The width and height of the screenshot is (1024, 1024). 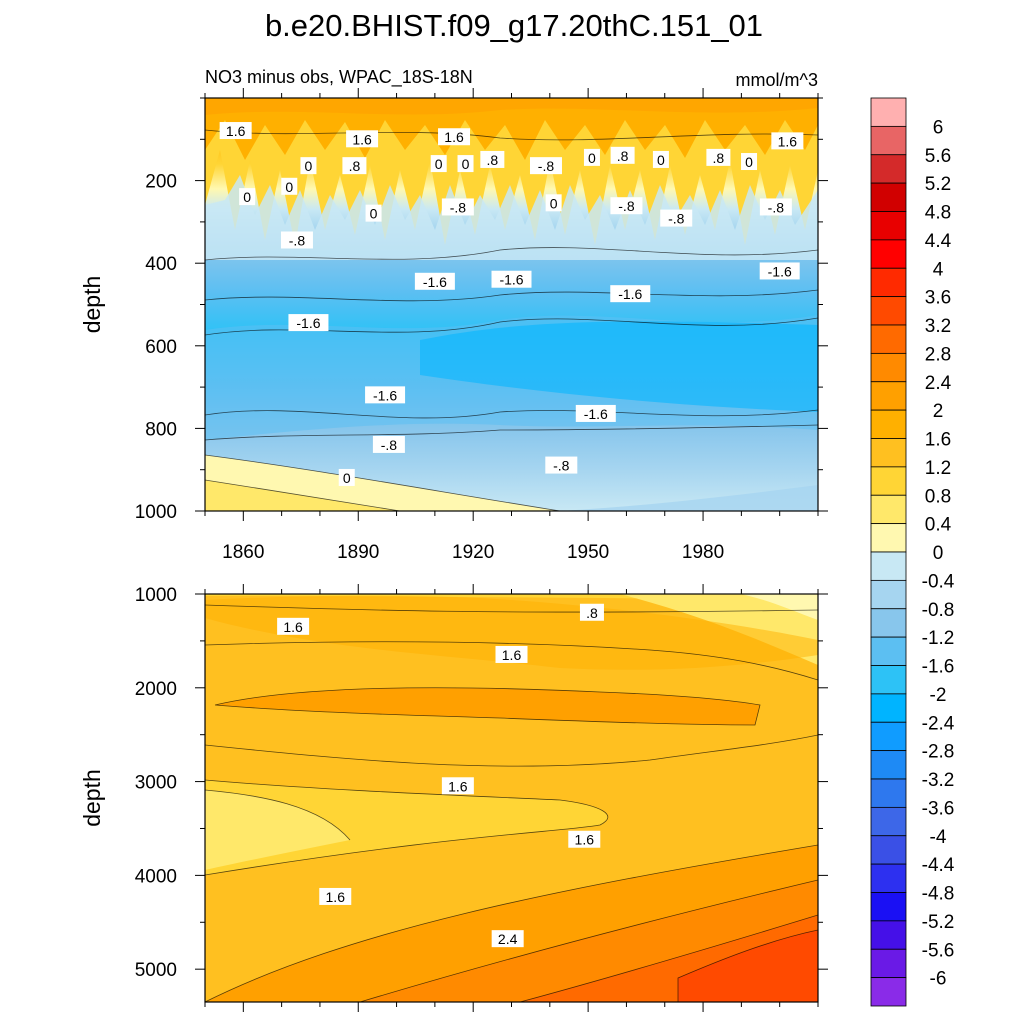 What do you see at coordinates (938, 241) in the screenshot?
I see `colorbar-label: 4.4` at bounding box center [938, 241].